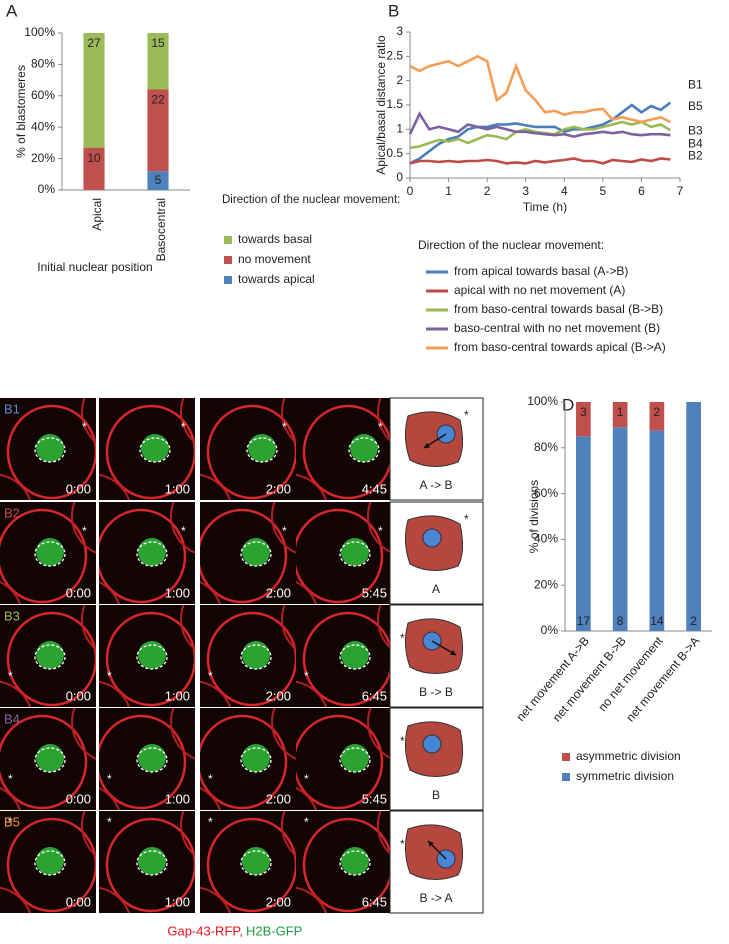  What do you see at coordinates (275, 239) in the screenshot?
I see `legend-label: towards basal` at bounding box center [275, 239].